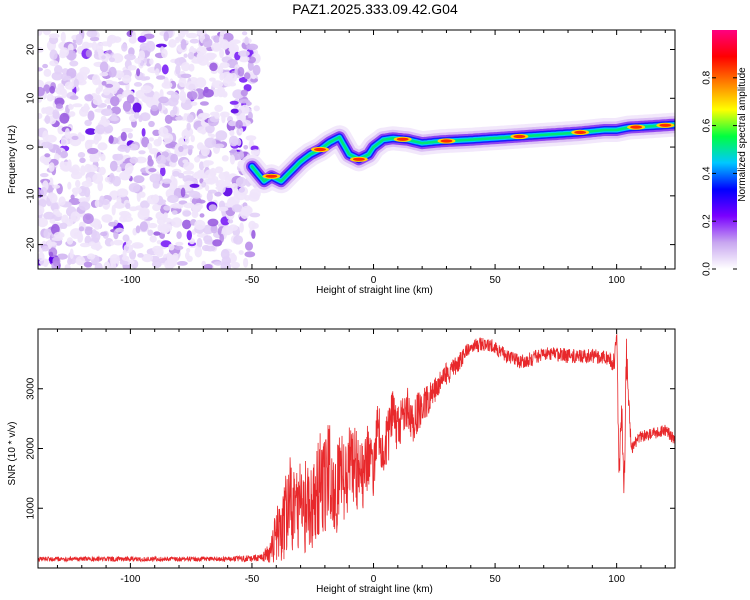 Image resolution: width=750 pixels, height=600 pixels. Describe the element at coordinates (616, 579) in the screenshot. I see `x-tick-label: 100` at that location.